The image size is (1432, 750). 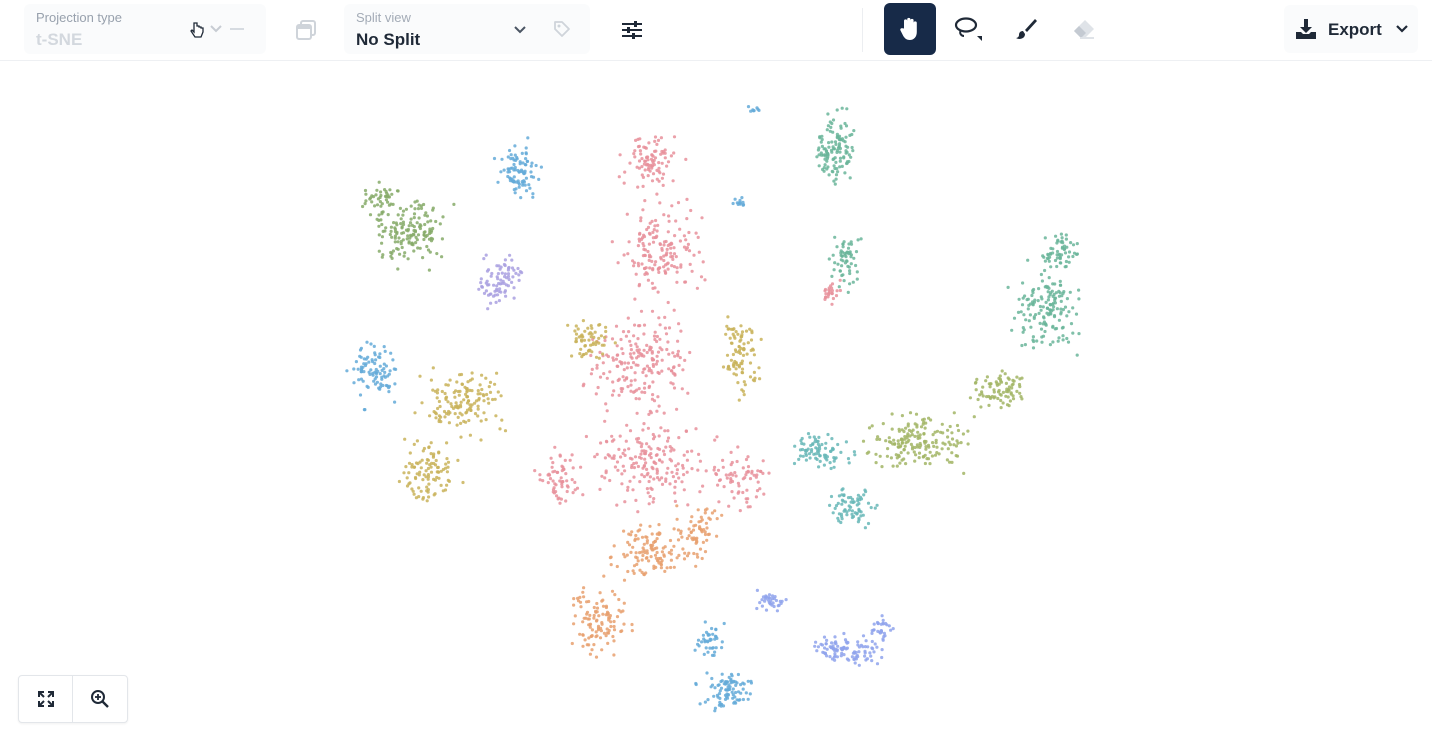 I want to click on tag-icon, so click(x=562, y=29).